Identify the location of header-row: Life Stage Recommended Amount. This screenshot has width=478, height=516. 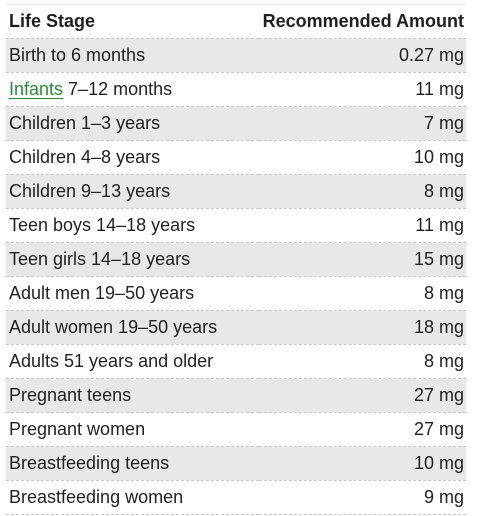
(236, 21).